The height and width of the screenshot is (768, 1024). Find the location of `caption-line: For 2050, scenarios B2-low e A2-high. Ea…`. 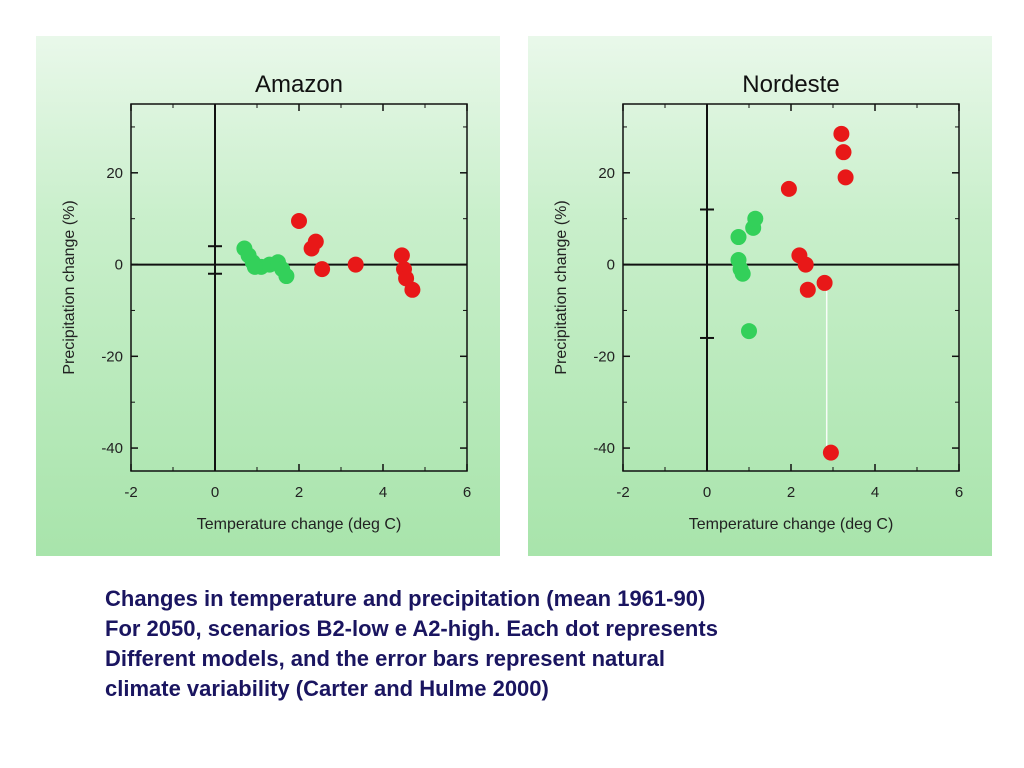

caption-line: For 2050, scenarios B2-low e A2-high. Ea… is located at coordinates (411, 628).